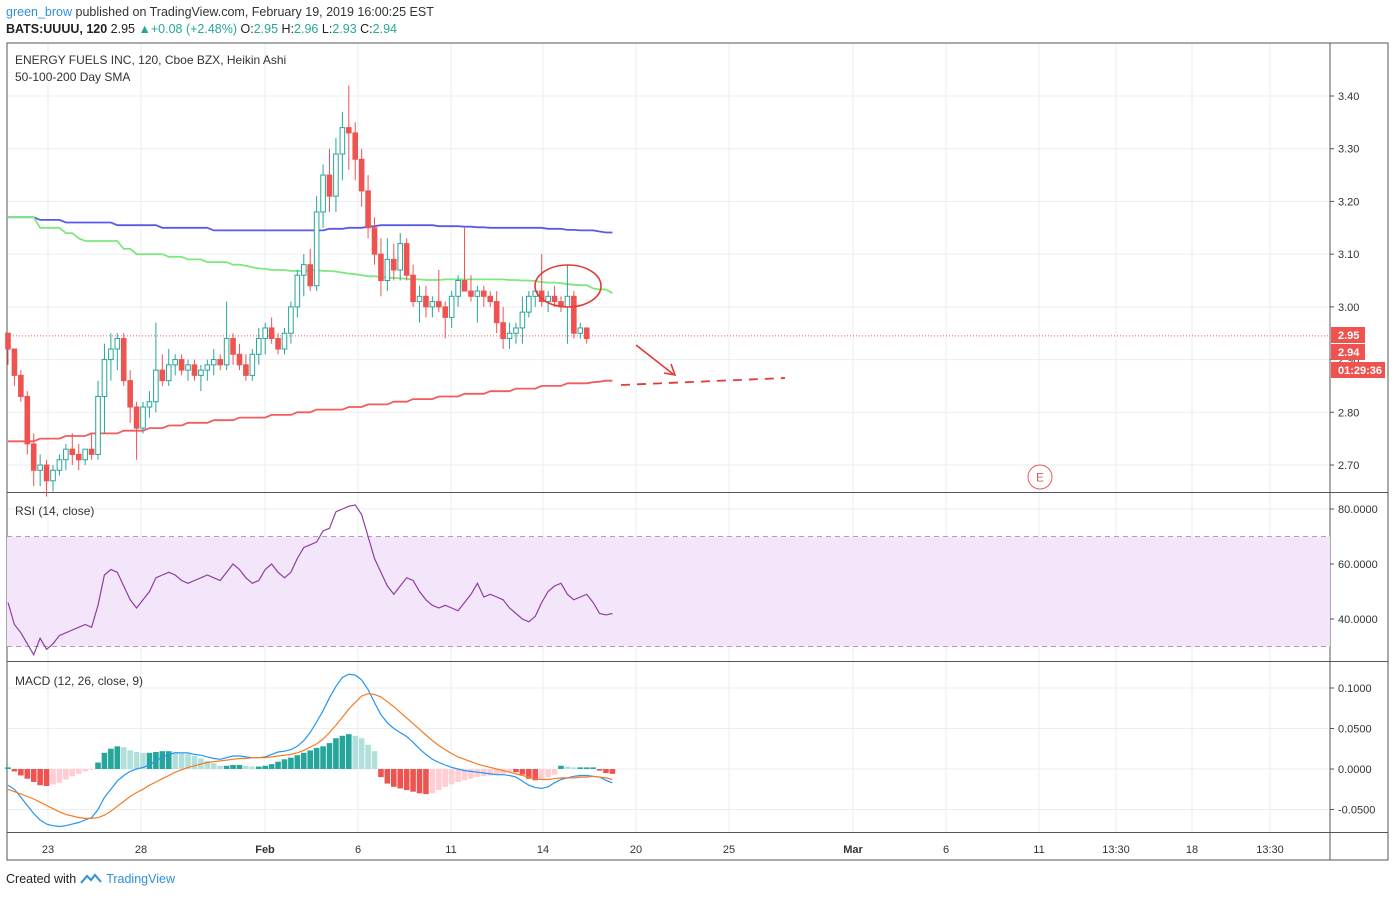  What do you see at coordinates (670, 370) in the screenshot?
I see `arrow-head-icon` at bounding box center [670, 370].